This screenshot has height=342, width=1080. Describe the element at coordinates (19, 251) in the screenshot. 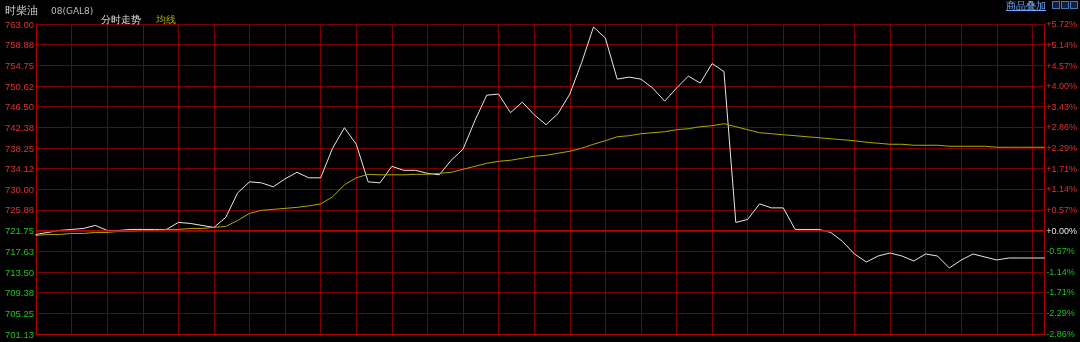

I see `y-tick-label: 717.63` at that location.